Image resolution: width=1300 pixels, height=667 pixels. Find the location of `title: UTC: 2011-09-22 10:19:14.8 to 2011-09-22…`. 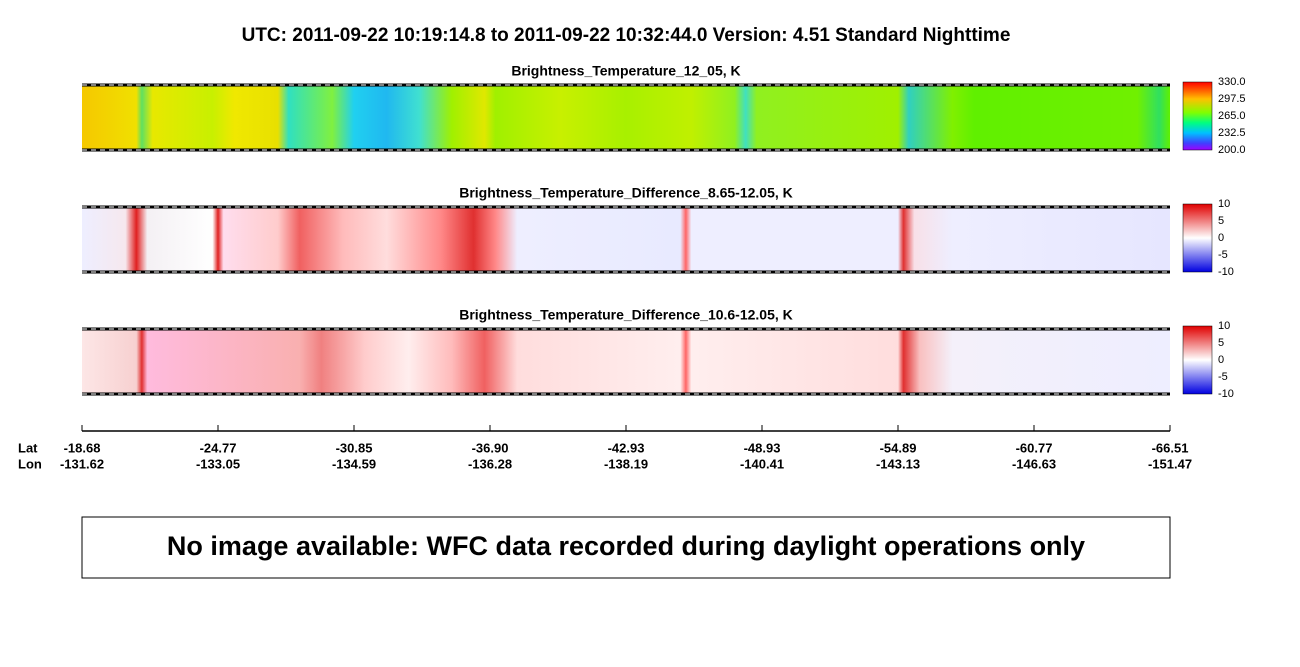

title: UTC: 2011-09-22 10:19:14.8 to 2011-09-22… is located at coordinates (626, 35).